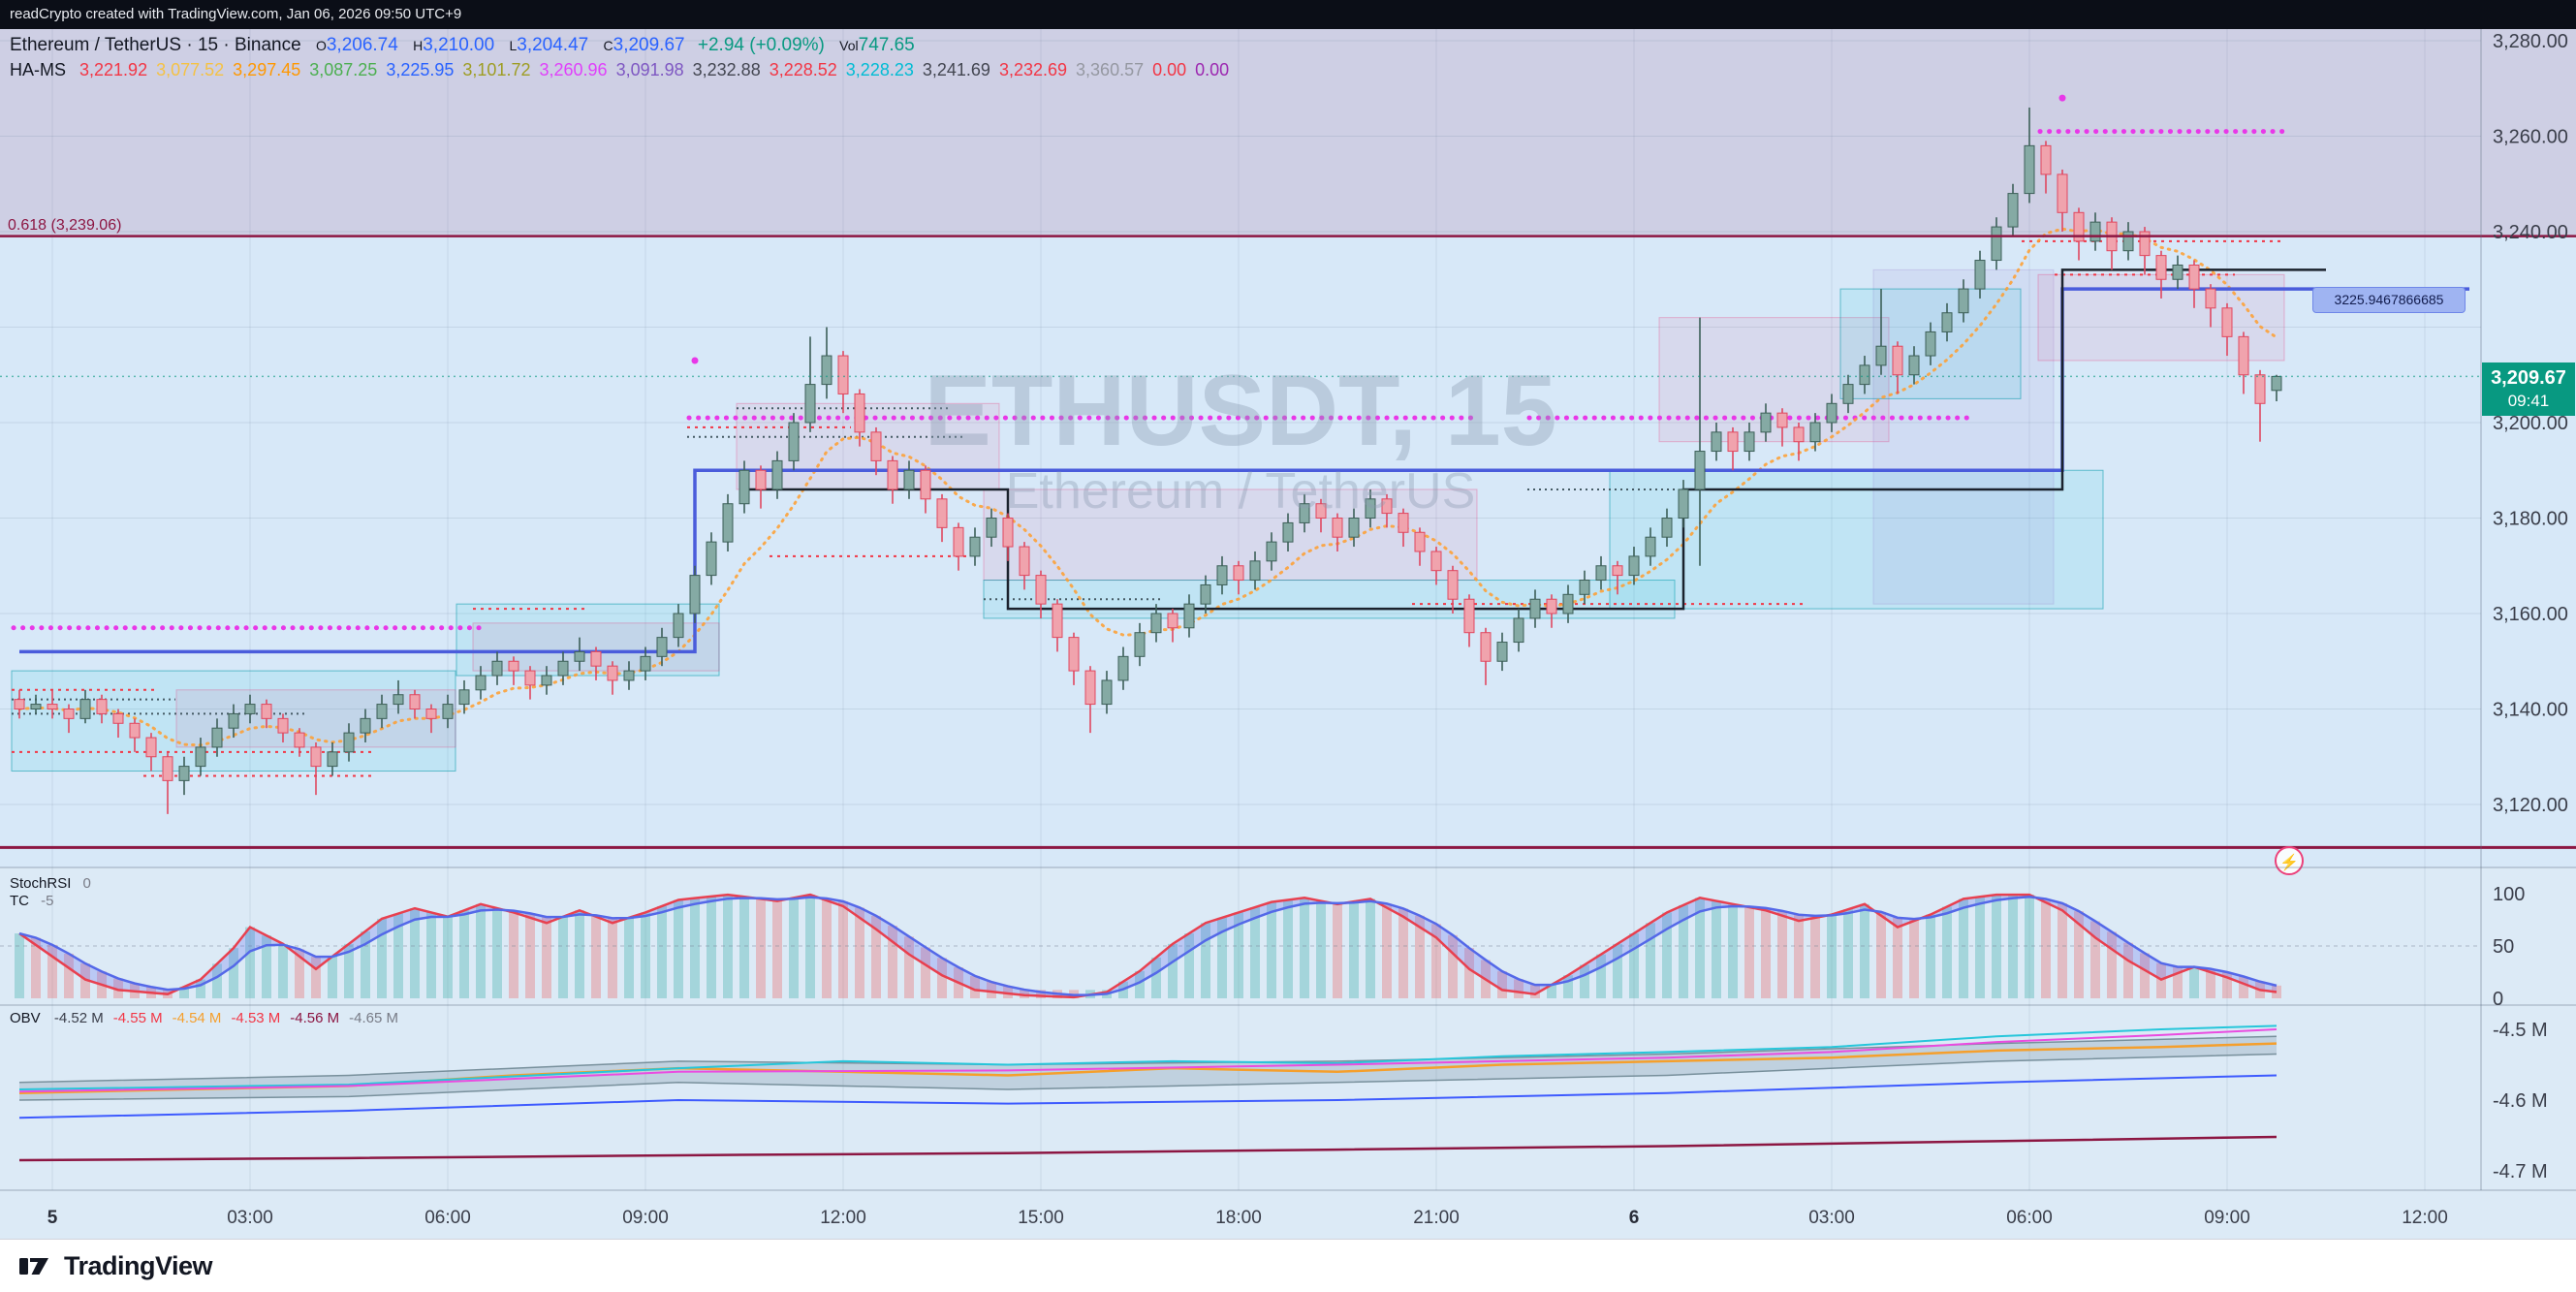 This screenshot has height=1292, width=2576. Describe the element at coordinates (41, 883) in the screenshot. I see `stochrsi-title: StochRSI` at that location.